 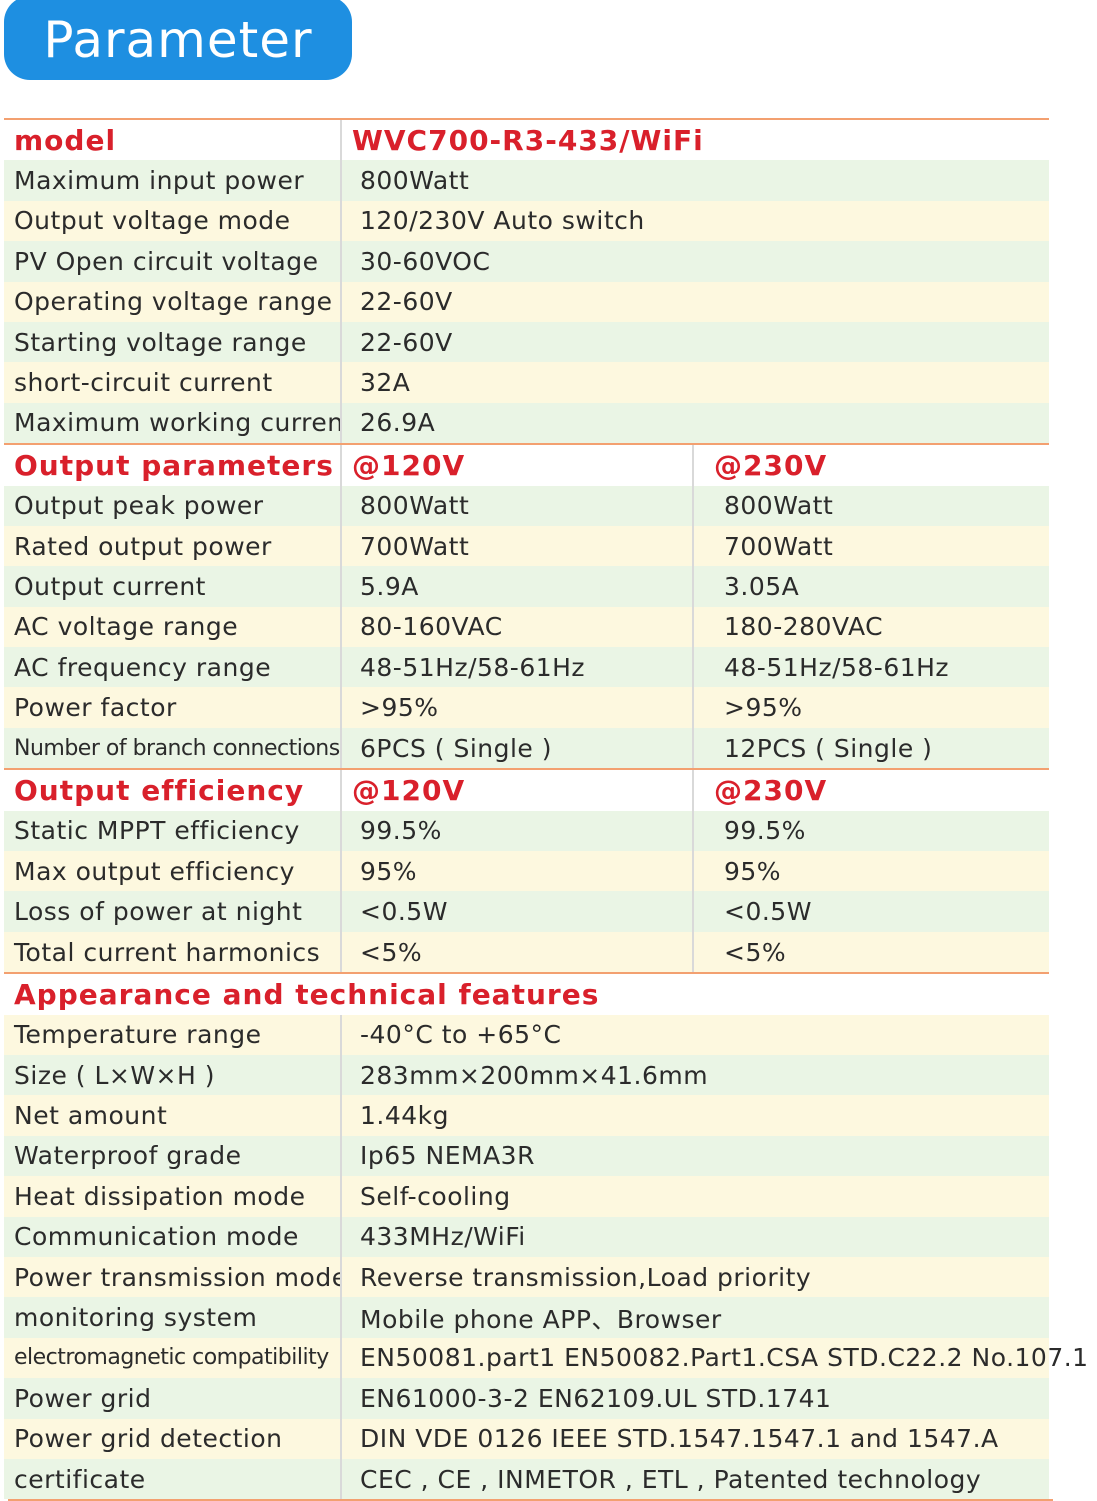 What do you see at coordinates (763, 708) in the screenshot?
I see `value-230v: >95%` at bounding box center [763, 708].